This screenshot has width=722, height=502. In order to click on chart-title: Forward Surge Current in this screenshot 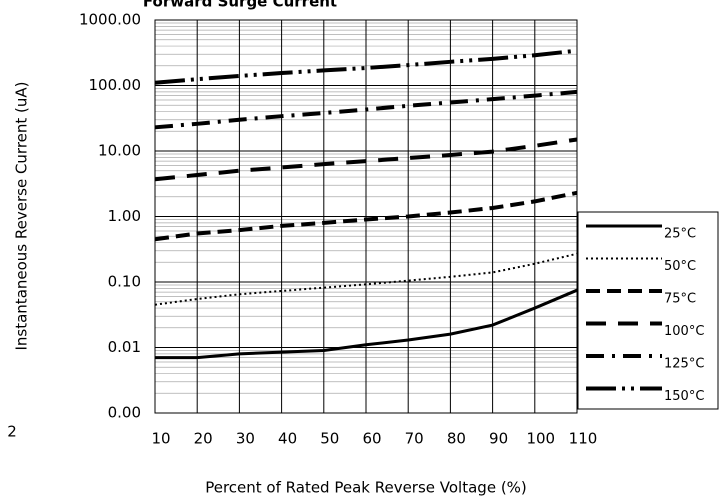, I will do `click(240, 5)`.